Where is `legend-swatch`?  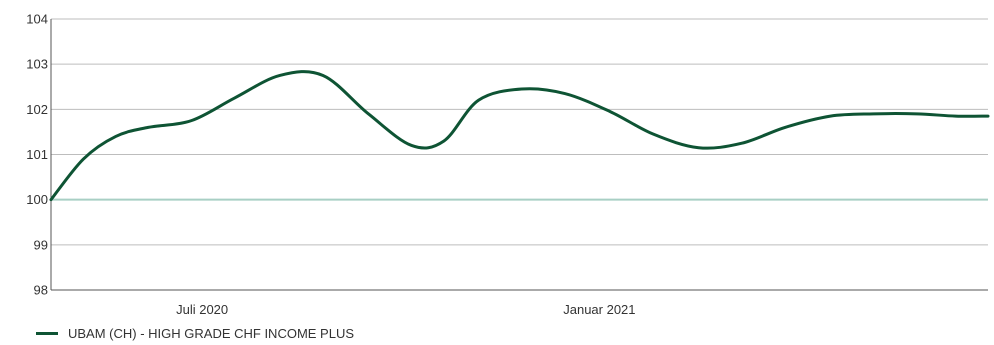 legend-swatch is located at coordinates (47, 333).